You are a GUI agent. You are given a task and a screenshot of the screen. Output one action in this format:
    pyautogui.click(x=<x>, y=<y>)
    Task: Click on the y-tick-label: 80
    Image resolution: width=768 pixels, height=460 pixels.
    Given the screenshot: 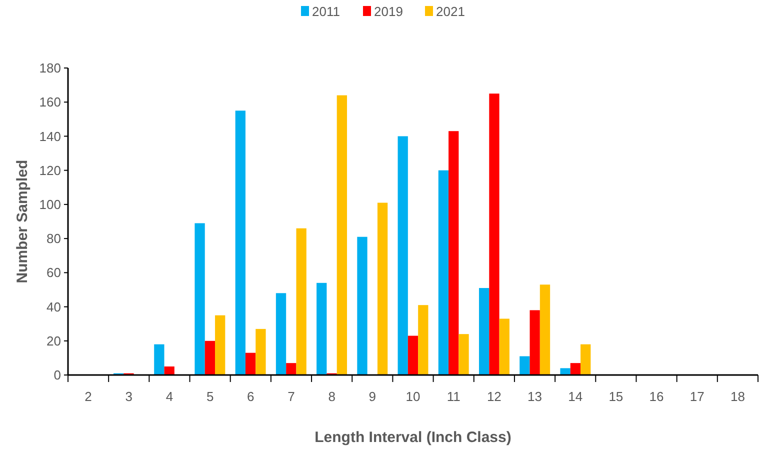 What is the action you would take?
    pyautogui.click(x=53, y=238)
    